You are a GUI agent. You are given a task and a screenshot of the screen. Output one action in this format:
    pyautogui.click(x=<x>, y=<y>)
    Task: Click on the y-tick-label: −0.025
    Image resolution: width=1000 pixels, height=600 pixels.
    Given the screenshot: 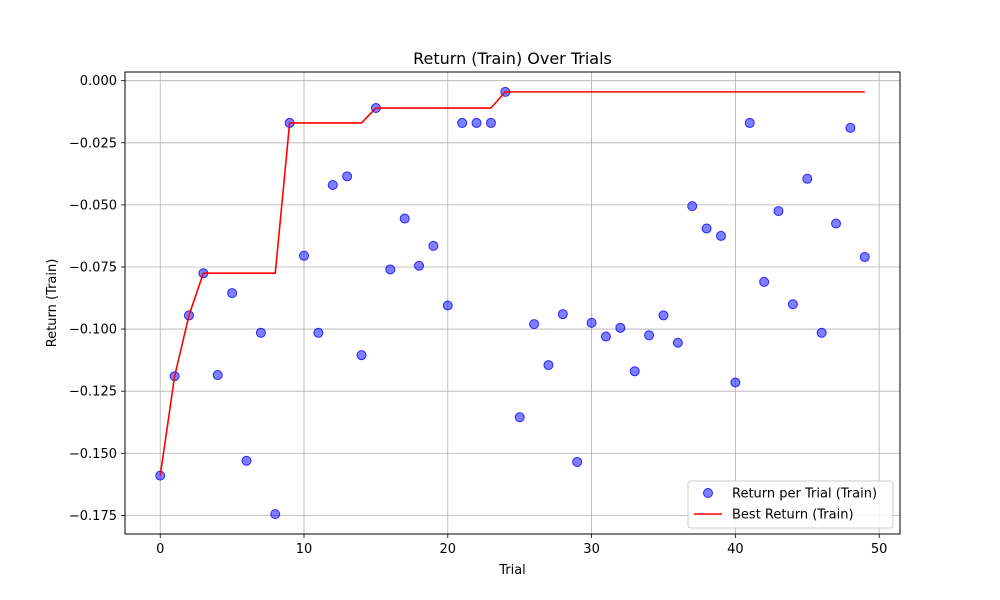 What is the action you would take?
    pyautogui.click(x=93, y=143)
    